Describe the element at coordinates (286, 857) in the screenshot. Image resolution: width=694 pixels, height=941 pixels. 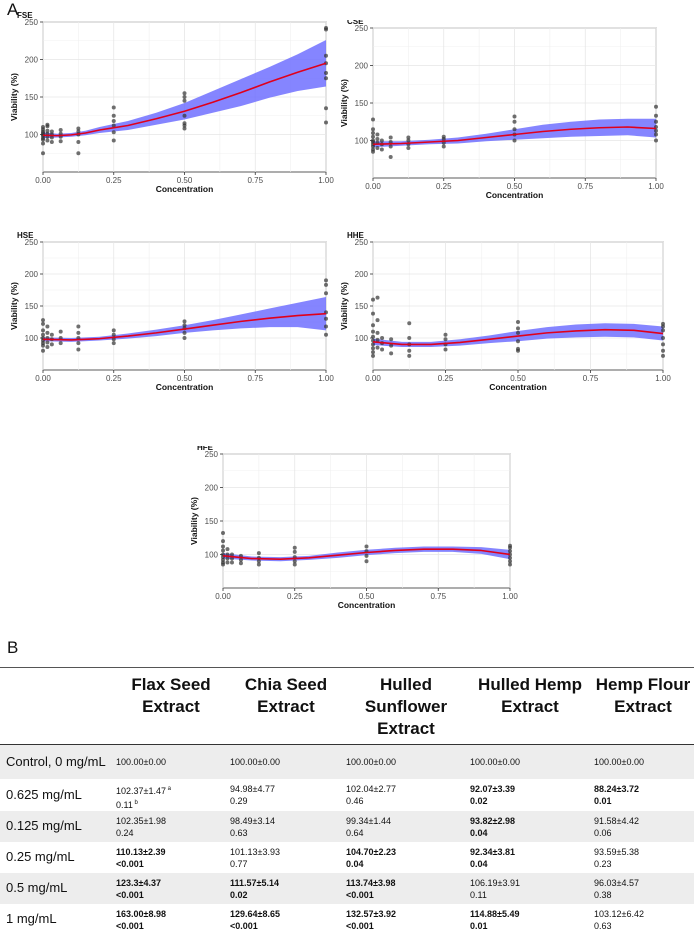
I see `table-cell: 101.13±3.93 0.77` at that location.